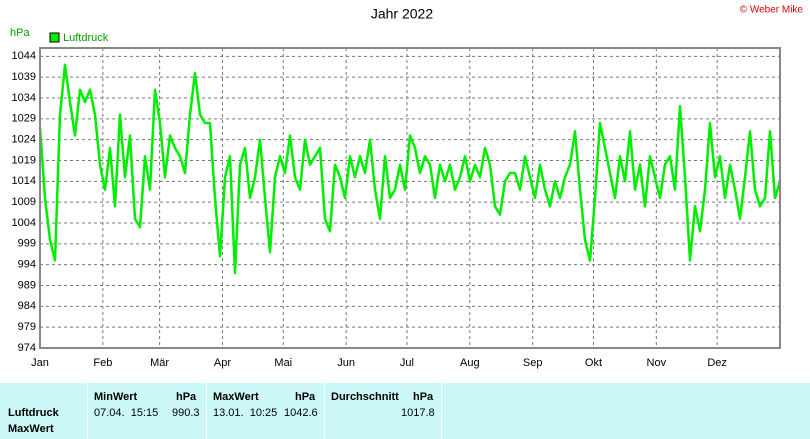 This screenshot has width=810, height=439. I want to click on copyright: © Weber Mike, so click(772, 10).